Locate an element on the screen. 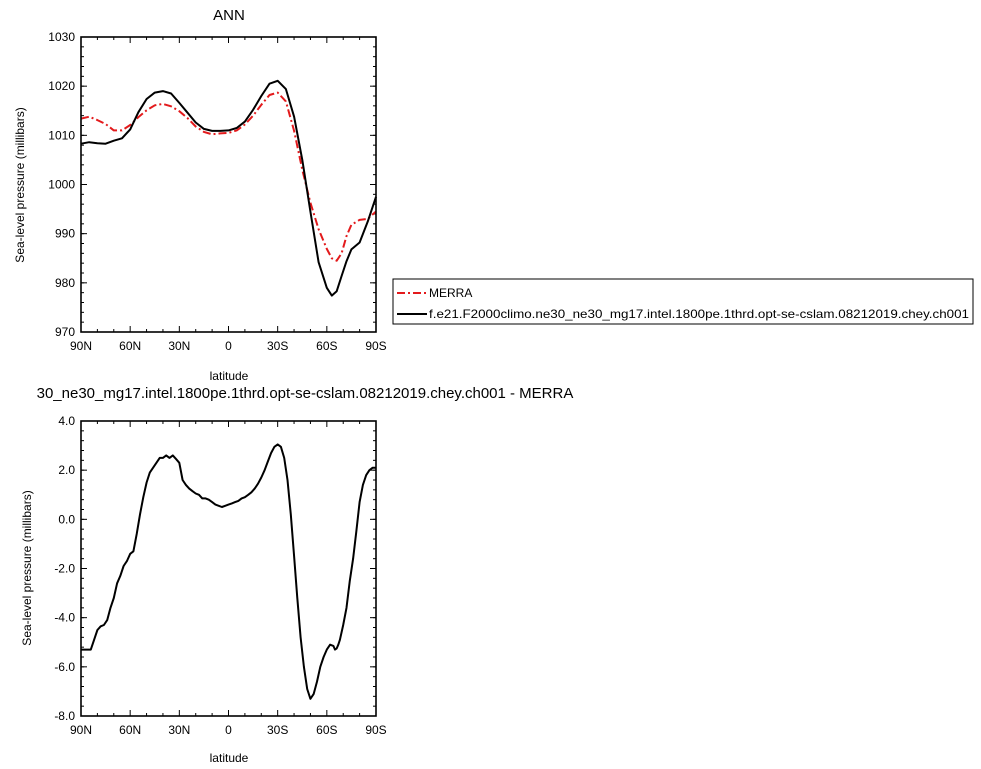 The height and width of the screenshot is (769, 981). bottom-y-tick-label: -2.0 is located at coordinates (64, 569).